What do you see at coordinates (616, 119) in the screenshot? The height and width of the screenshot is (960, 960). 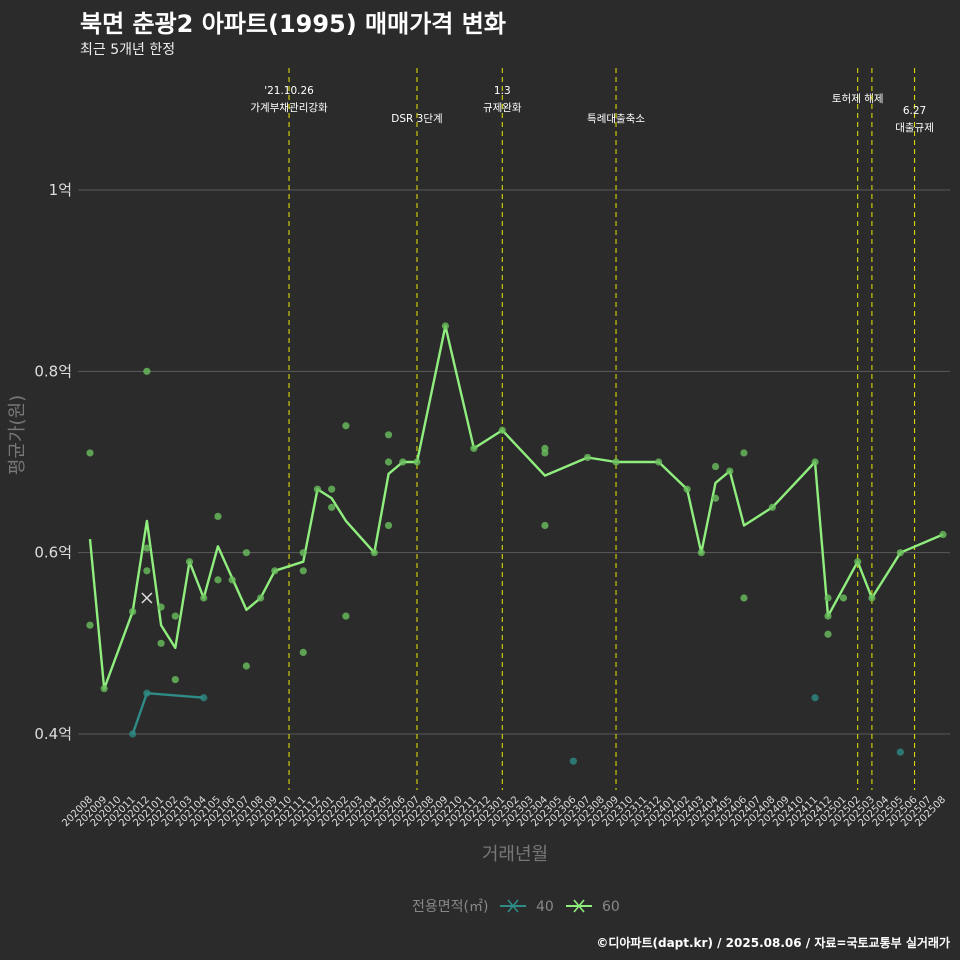 I see `event-label: 특례대출축소` at bounding box center [616, 119].